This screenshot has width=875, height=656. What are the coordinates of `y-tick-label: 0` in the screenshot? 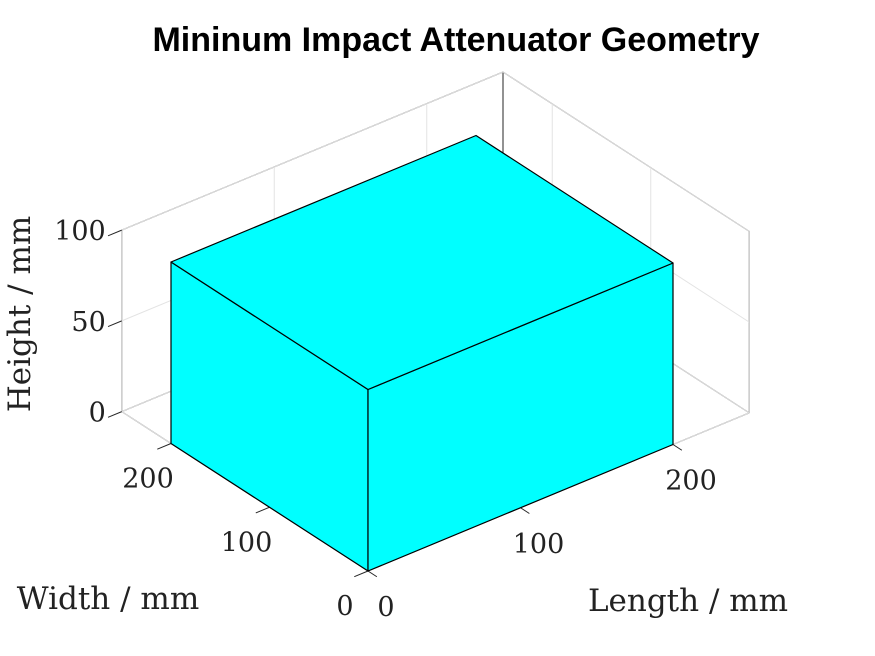 It's located at (344, 606).